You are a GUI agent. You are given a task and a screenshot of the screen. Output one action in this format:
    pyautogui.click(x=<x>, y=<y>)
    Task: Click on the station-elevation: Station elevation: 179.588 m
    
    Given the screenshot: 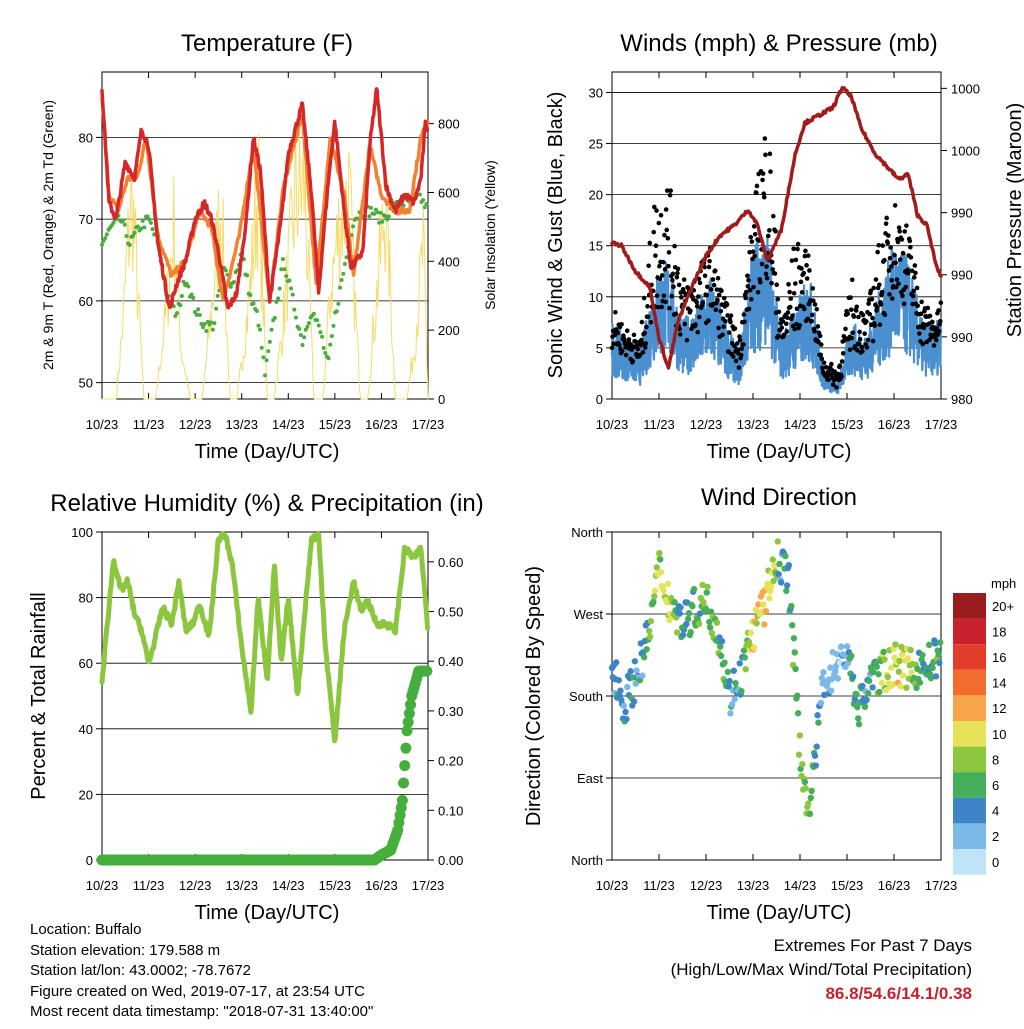 What is the action you would take?
    pyautogui.click(x=125, y=950)
    